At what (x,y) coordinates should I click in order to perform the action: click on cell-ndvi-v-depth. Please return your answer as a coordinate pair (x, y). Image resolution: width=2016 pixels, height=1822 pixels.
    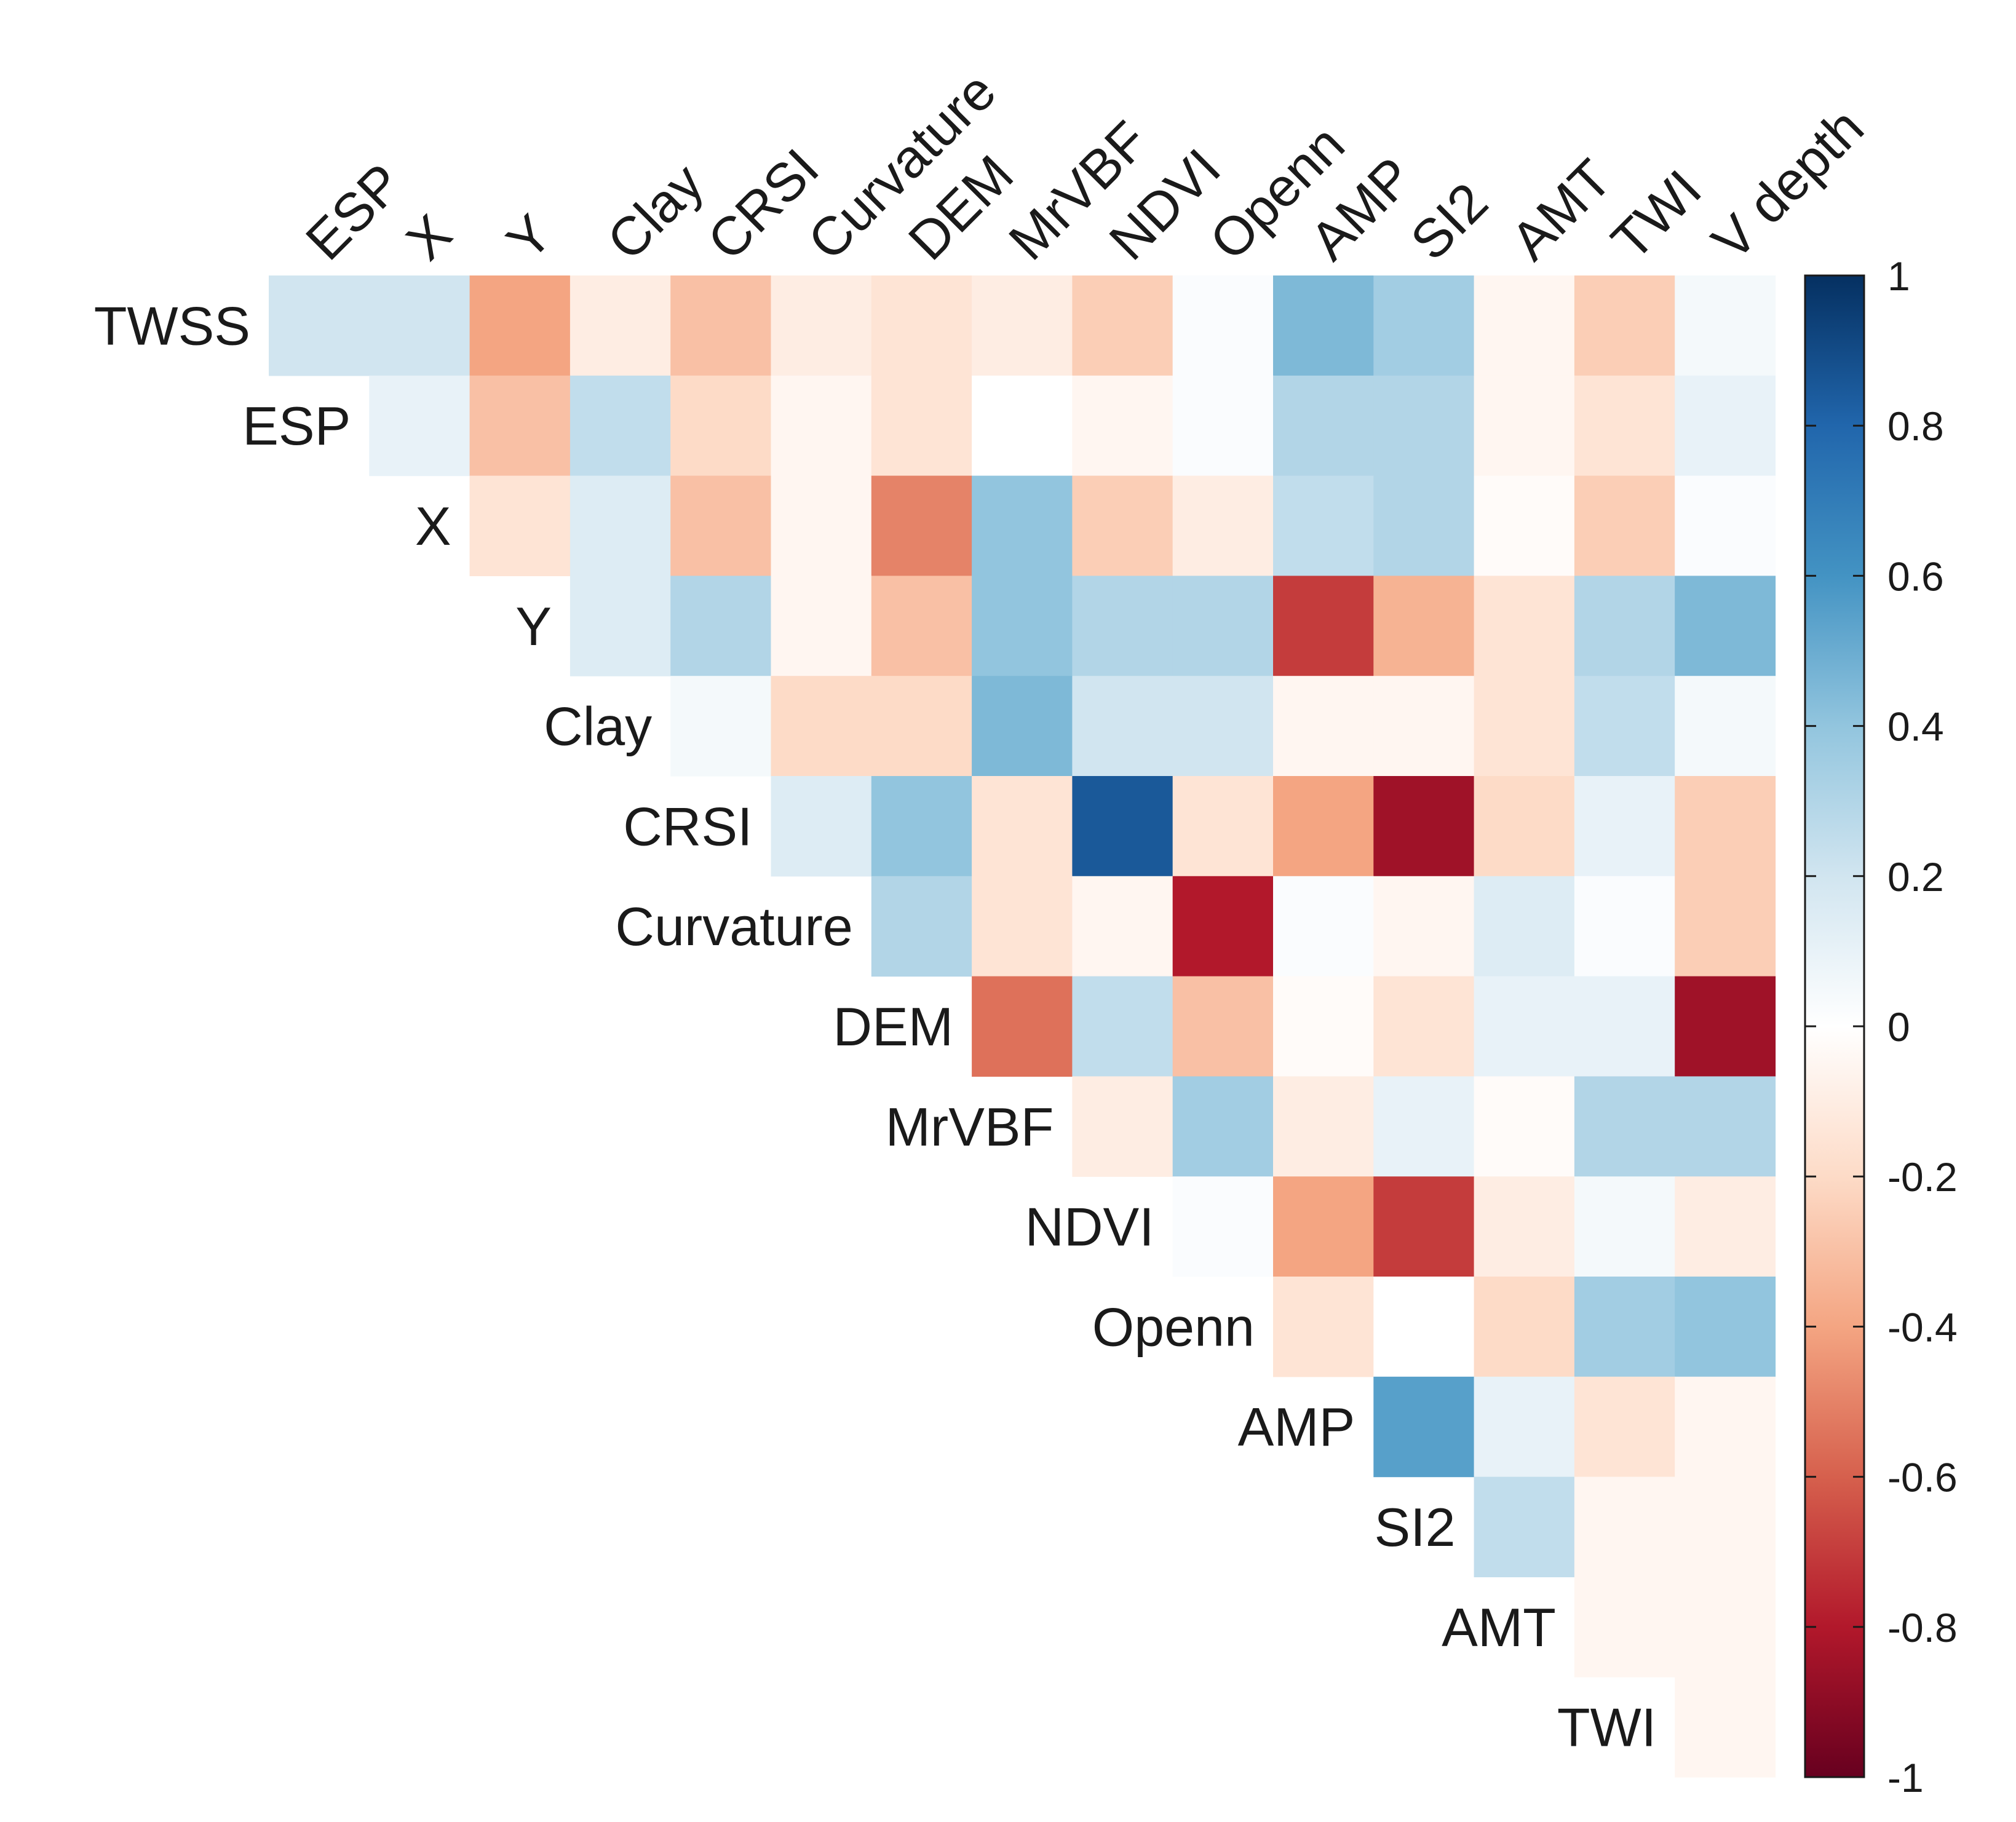
    Looking at the image, I should click on (1726, 1226).